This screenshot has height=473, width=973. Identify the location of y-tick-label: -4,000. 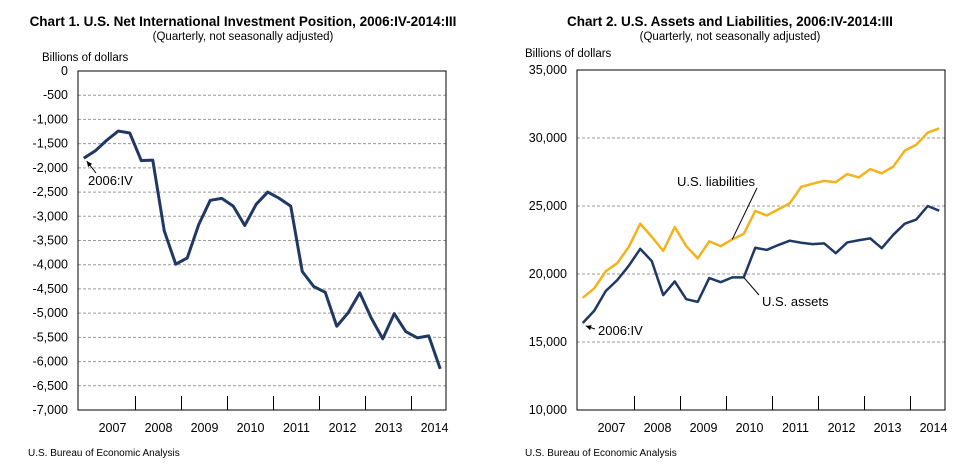
(50, 265).